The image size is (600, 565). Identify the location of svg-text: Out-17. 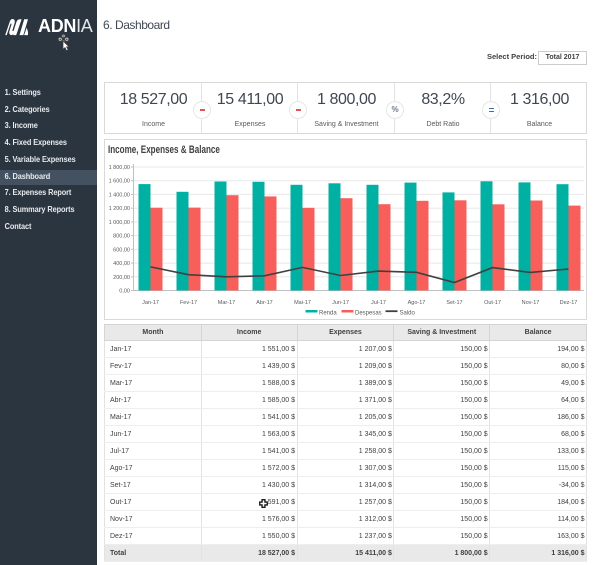
(492, 303).